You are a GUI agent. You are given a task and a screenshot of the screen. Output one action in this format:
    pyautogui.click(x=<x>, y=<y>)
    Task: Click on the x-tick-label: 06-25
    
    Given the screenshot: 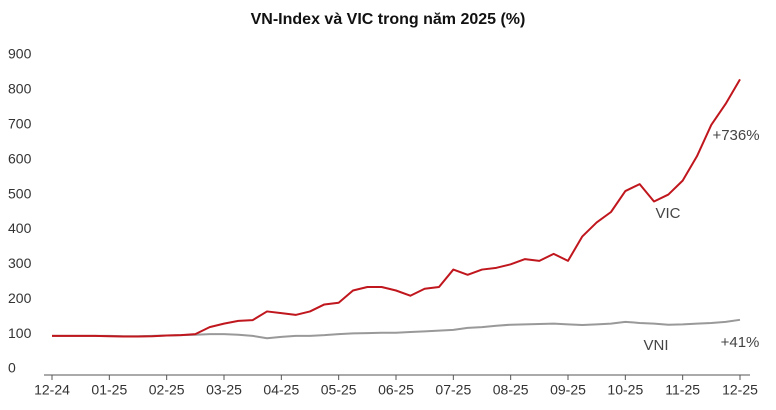 What is the action you would take?
    pyautogui.click(x=396, y=390)
    